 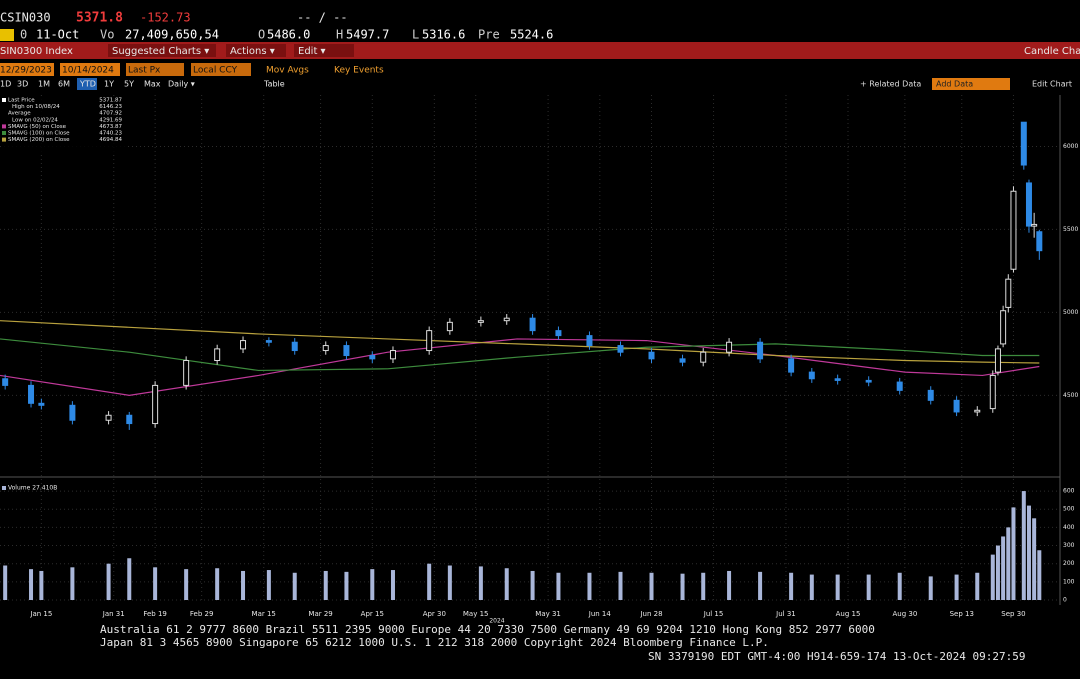 I want to click on quote-field: 11-Oct, so click(x=57, y=35).